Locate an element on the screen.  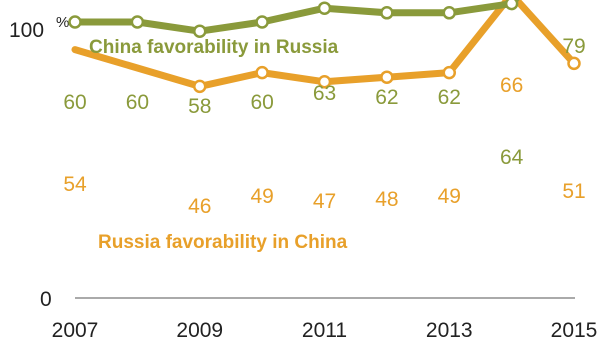
data-label-china-in-russia-2015: 79 is located at coordinates (573, 46).